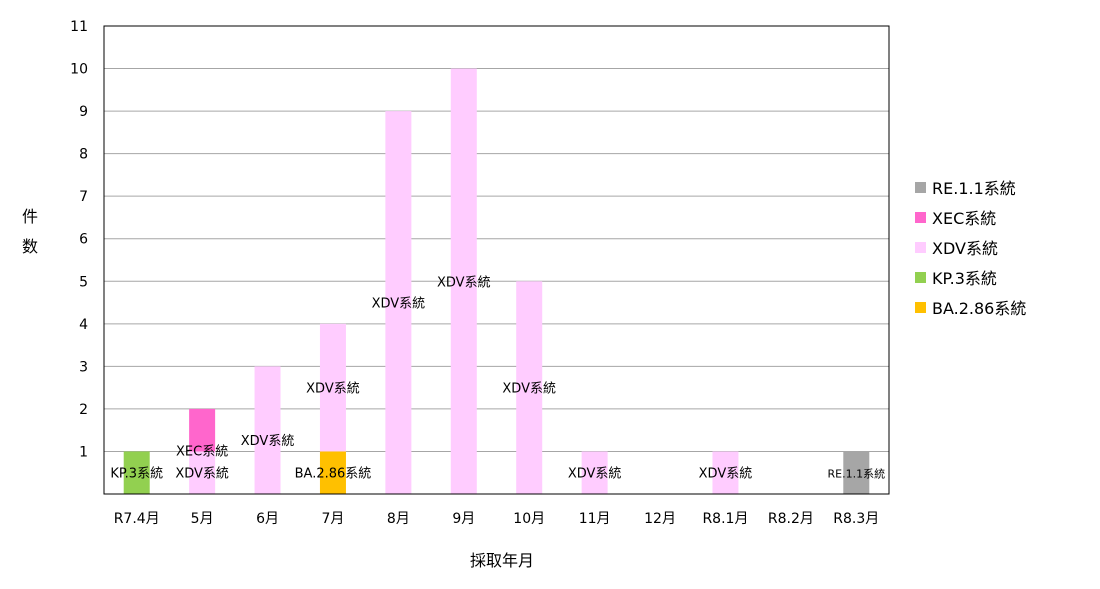 The height and width of the screenshot is (589, 1100). Describe the element at coordinates (202, 451) in the screenshot. I see `data-label: XEC系統` at that location.